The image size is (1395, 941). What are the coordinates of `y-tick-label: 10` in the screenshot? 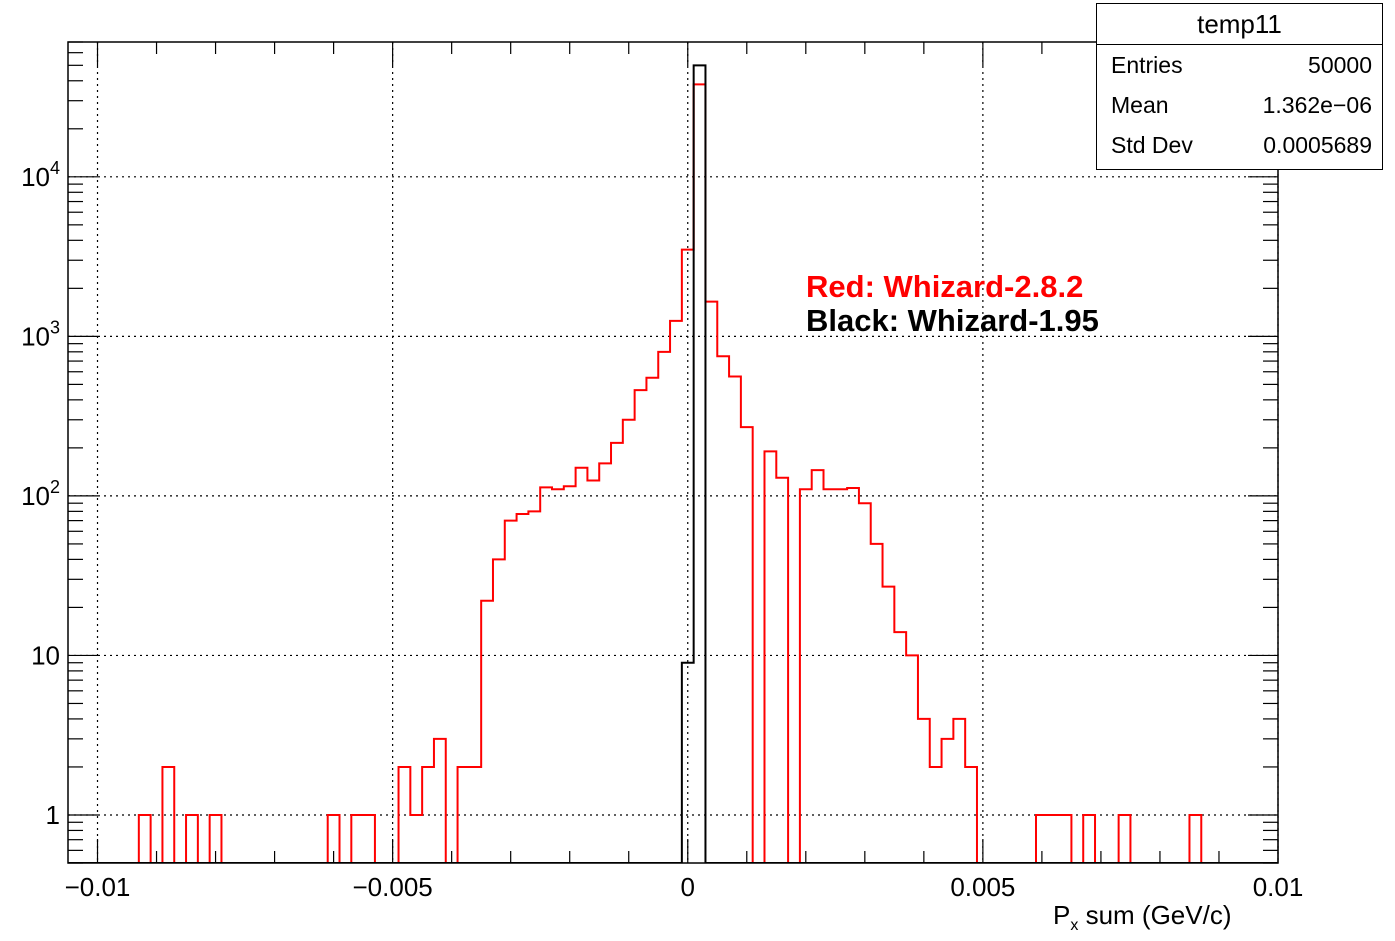 It's located at (45, 655).